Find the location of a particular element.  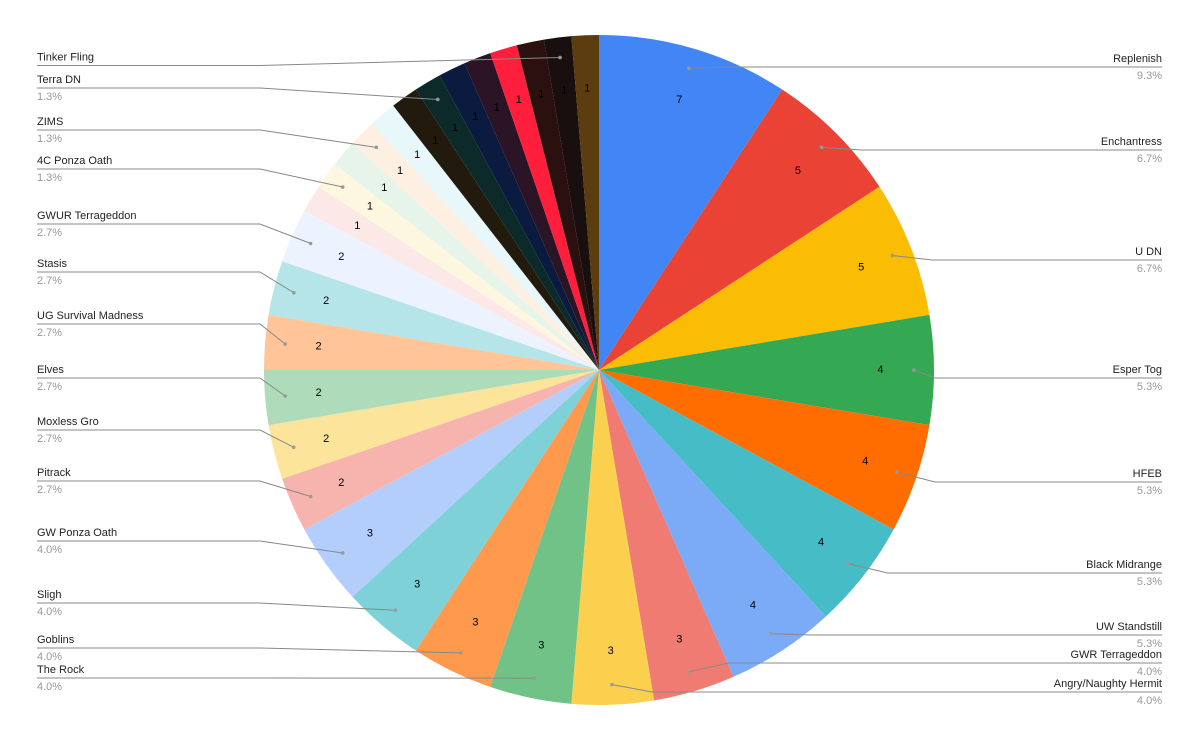

legend-label: The Rock is located at coordinates (61, 670).